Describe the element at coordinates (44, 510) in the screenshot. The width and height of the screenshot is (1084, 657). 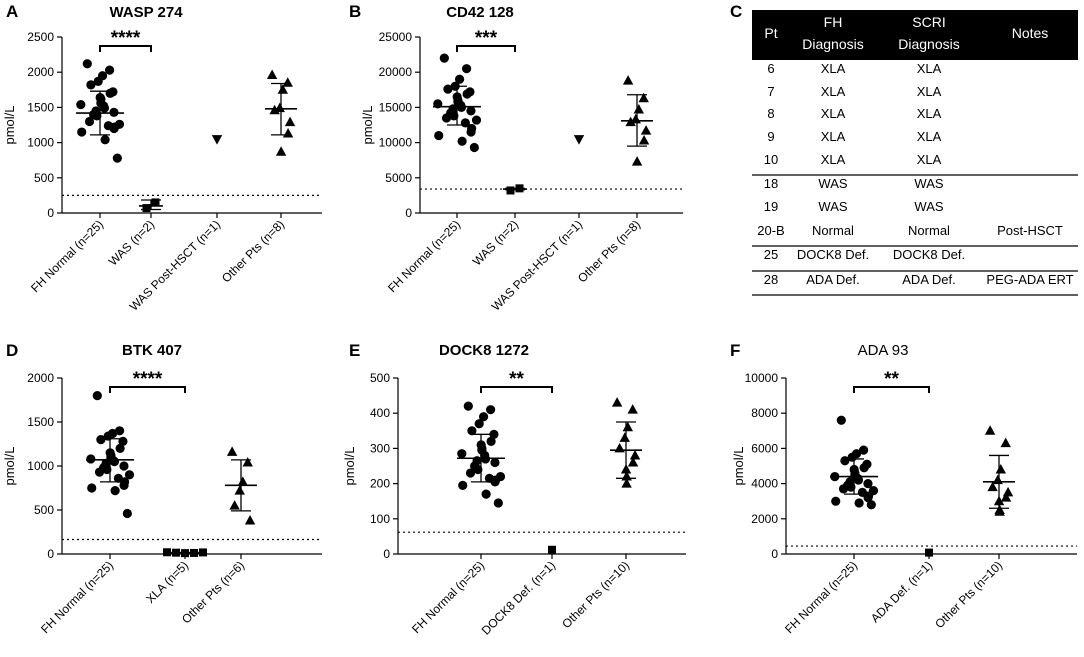
I see `panel-d-y-tick-label: 500` at that location.